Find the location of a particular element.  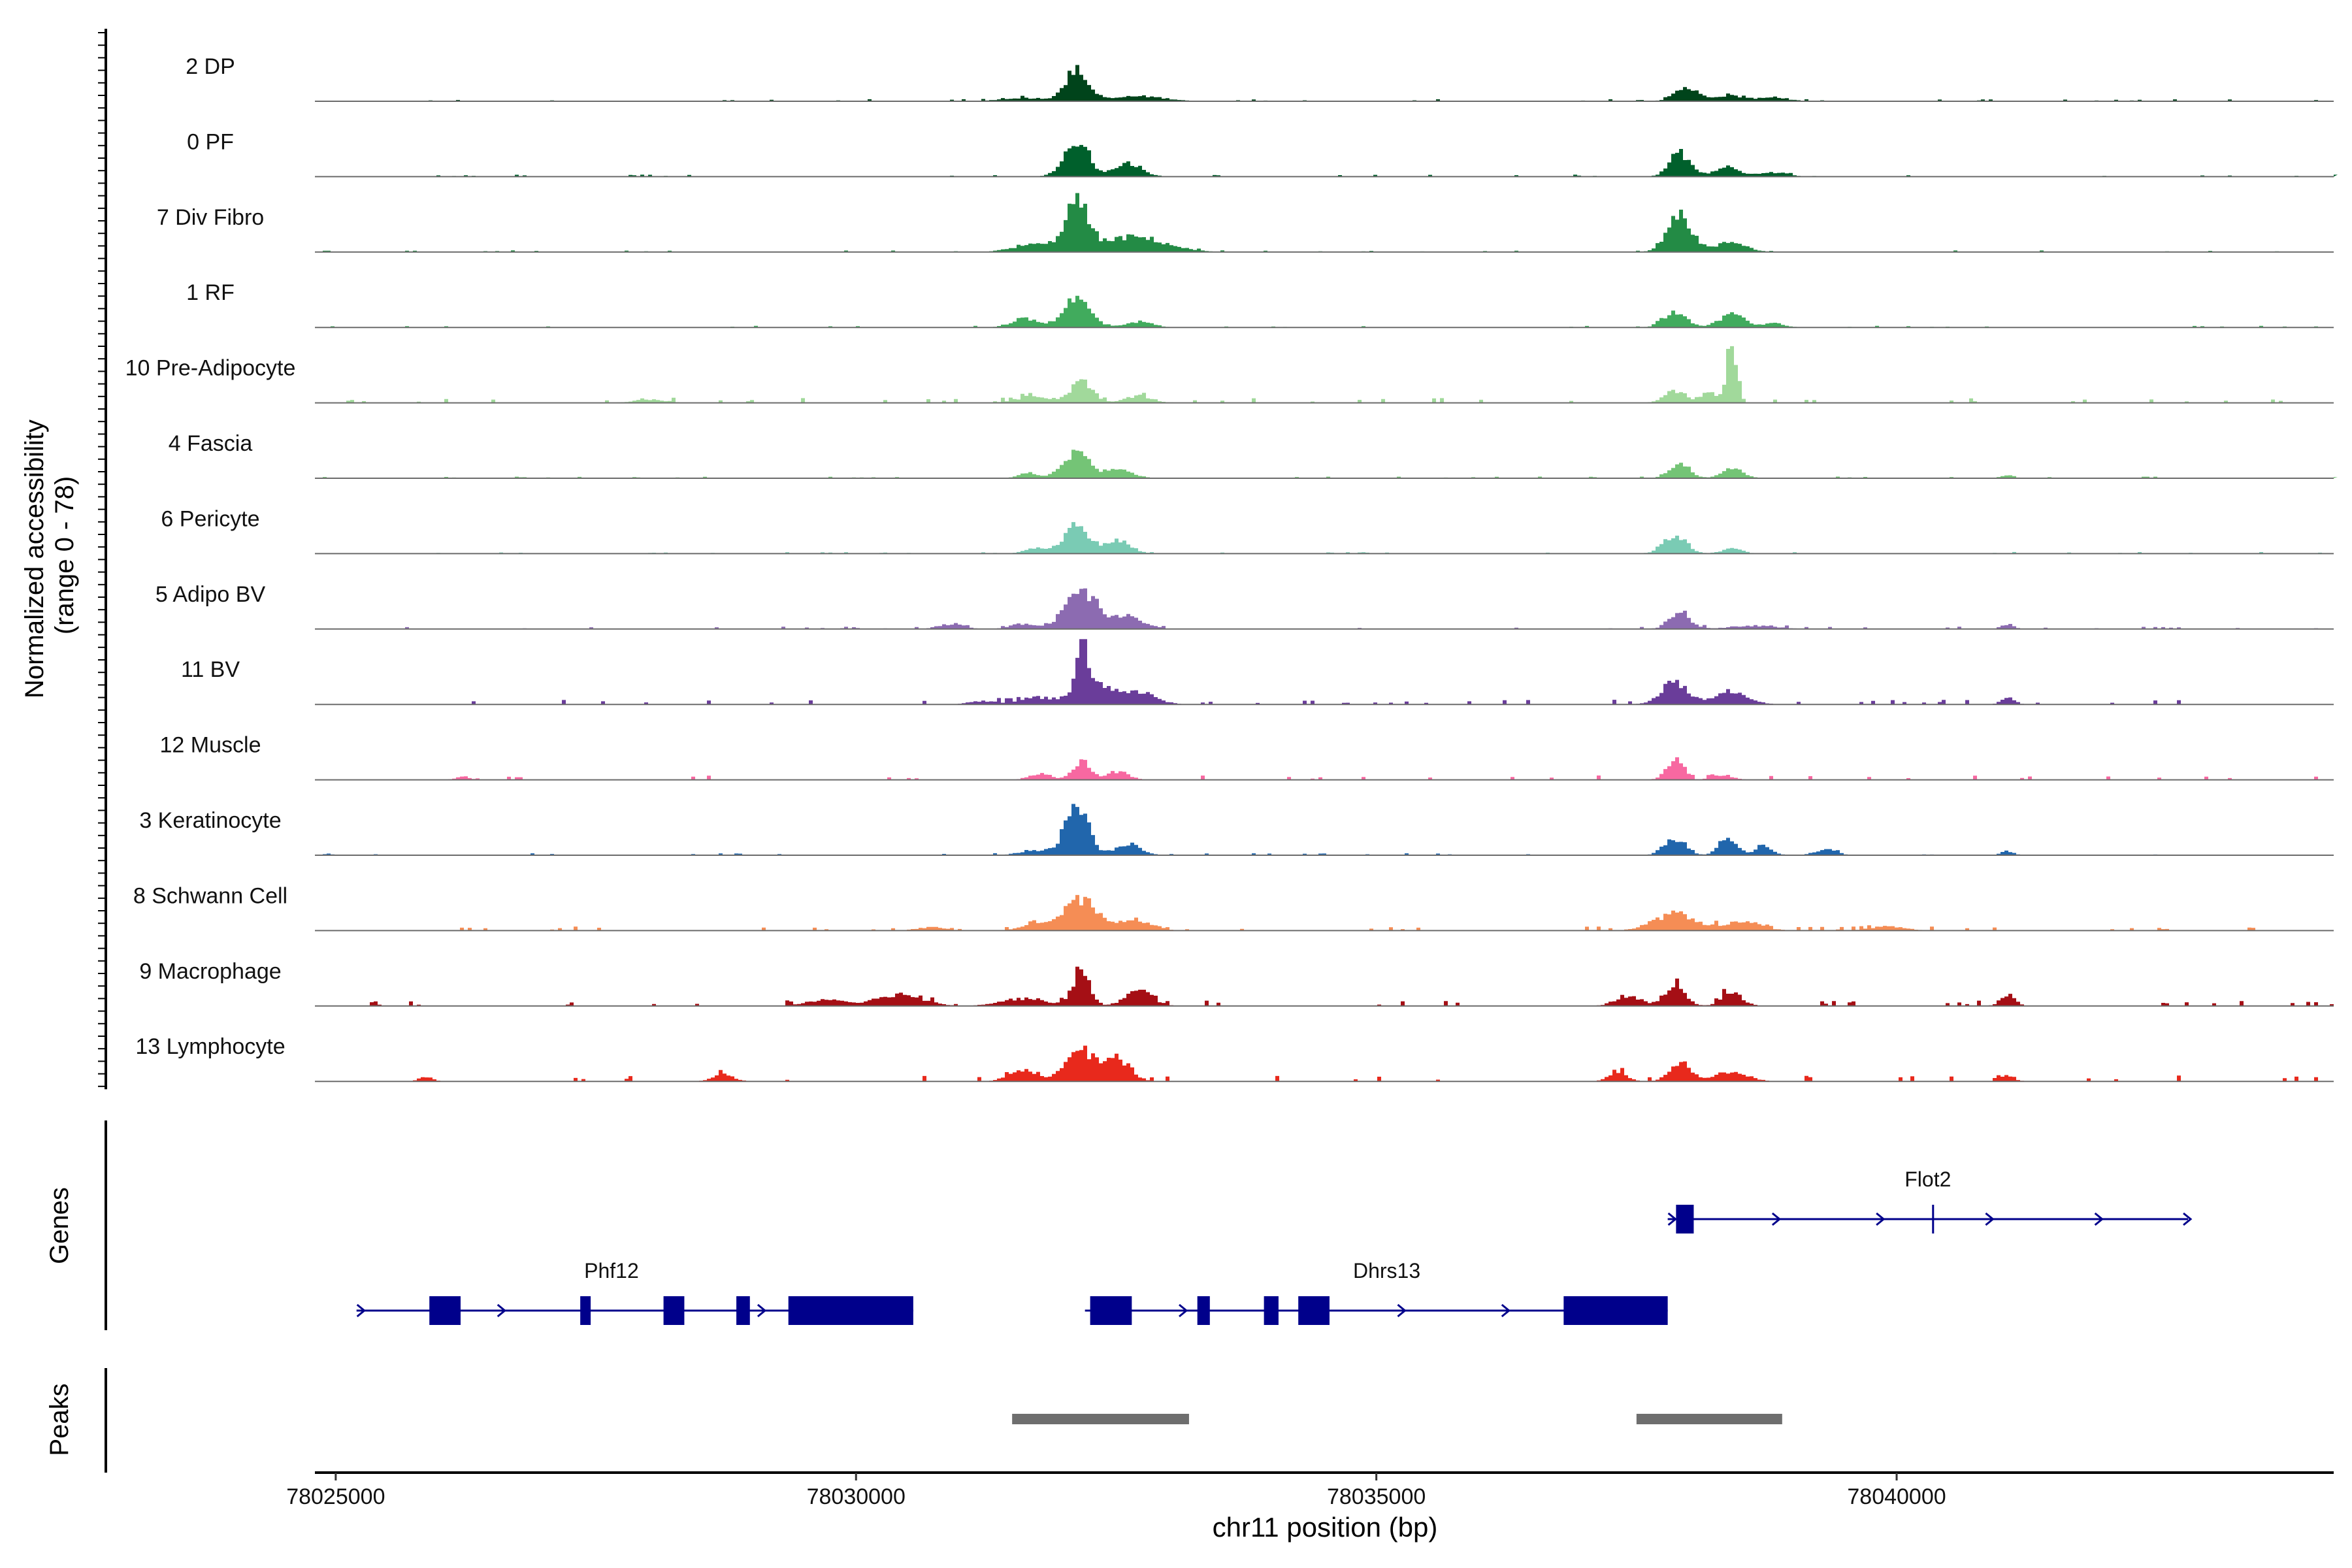

x-tick-label: 78040000 is located at coordinates (1896, 1496).